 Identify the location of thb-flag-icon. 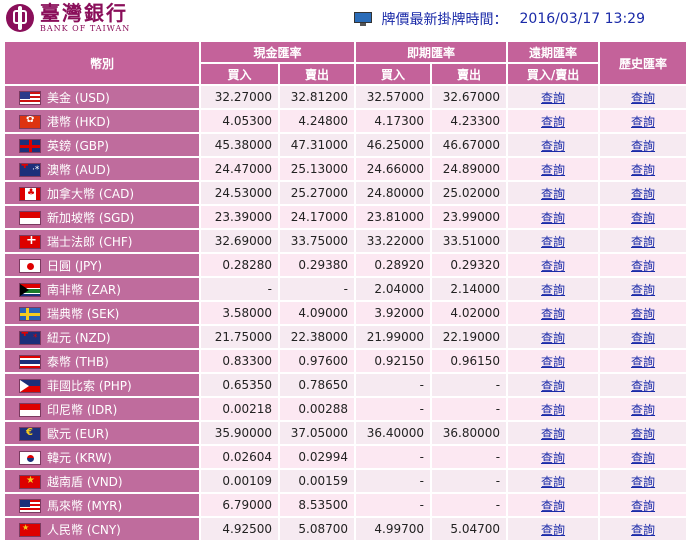
(30, 362).